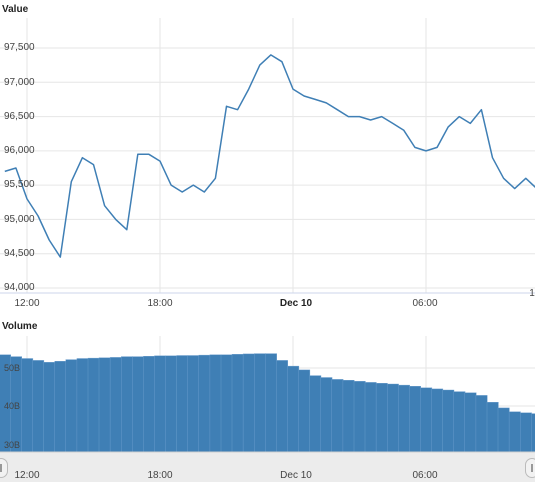 The height and width of the screenshot is (495, 535). What do you see at coordinates (19, 287) in the screenshot?
I see `value-y-tick: 94,000` at bounding box center [19, 287].